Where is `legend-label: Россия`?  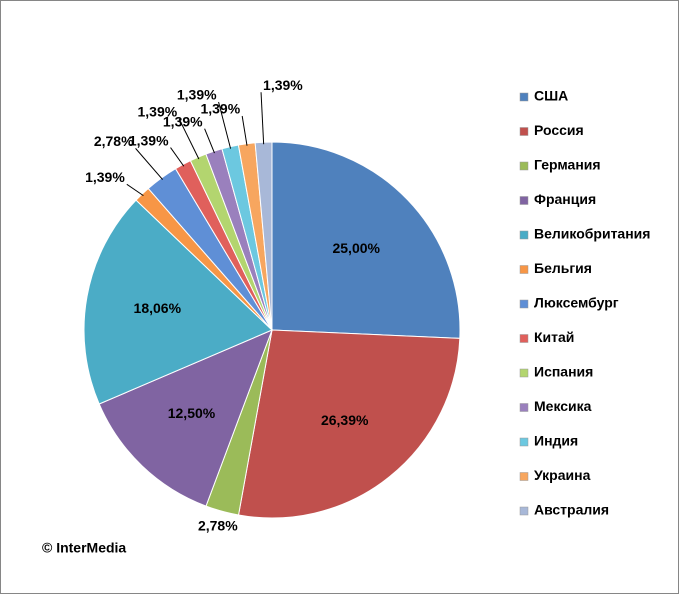
legend-label: Россия is located at coordinates (559, 130).